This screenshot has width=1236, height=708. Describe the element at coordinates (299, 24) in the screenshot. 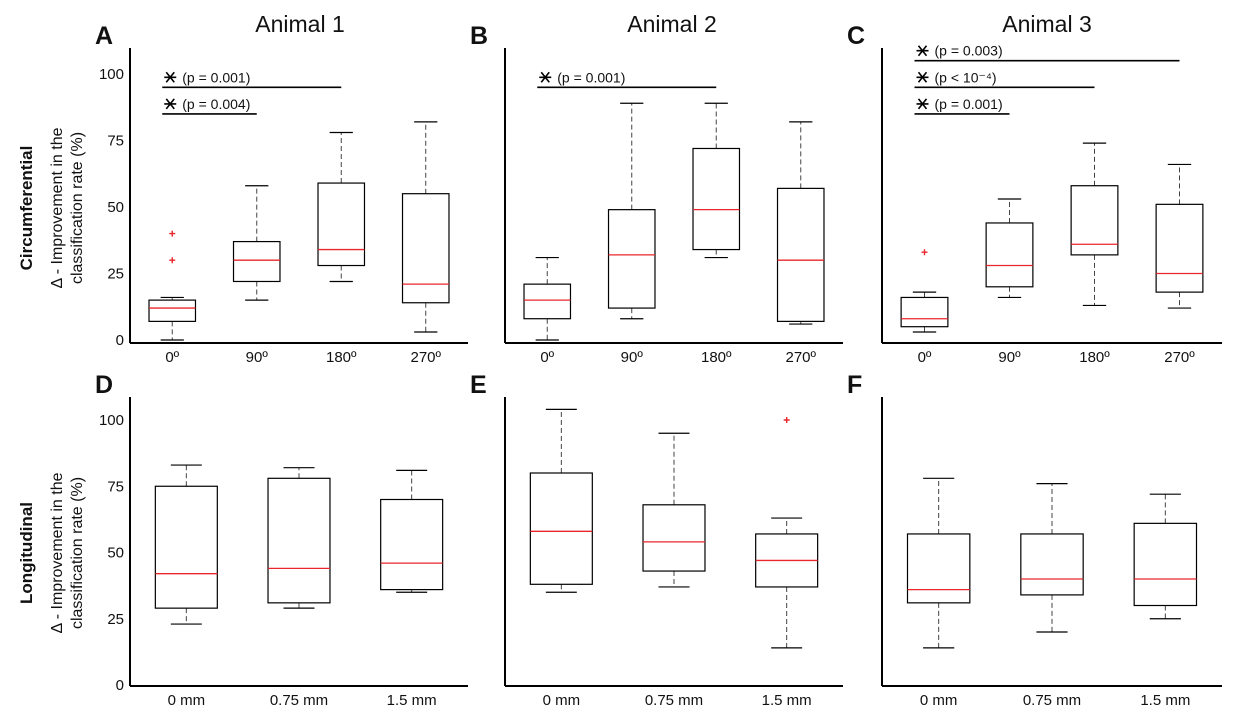

I see `column-title-animal-1: Animal 1` at that location.